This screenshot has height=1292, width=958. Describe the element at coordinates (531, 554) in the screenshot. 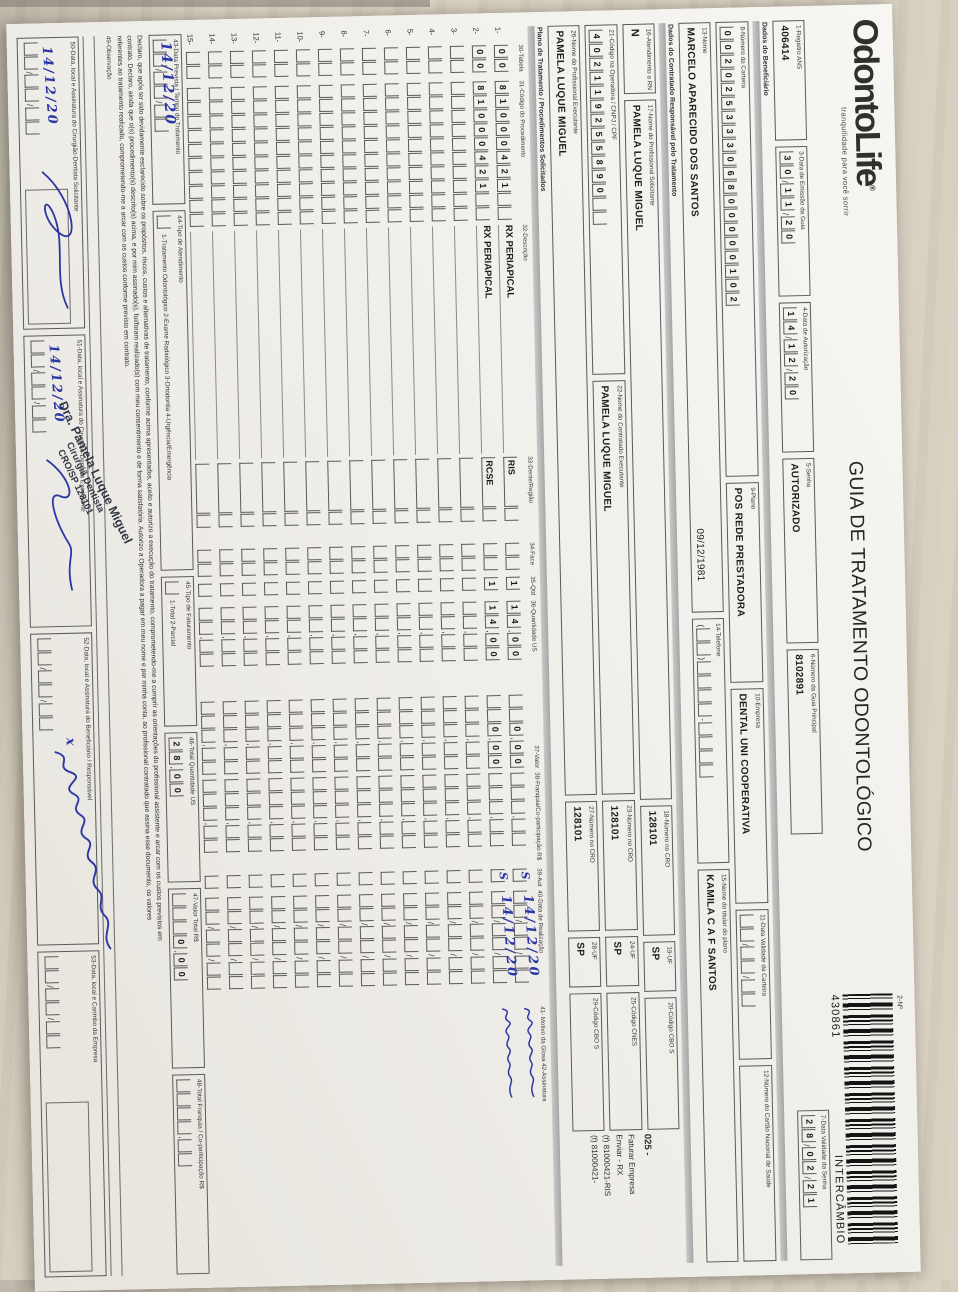

I see `column-header: 34-Face` at that location.